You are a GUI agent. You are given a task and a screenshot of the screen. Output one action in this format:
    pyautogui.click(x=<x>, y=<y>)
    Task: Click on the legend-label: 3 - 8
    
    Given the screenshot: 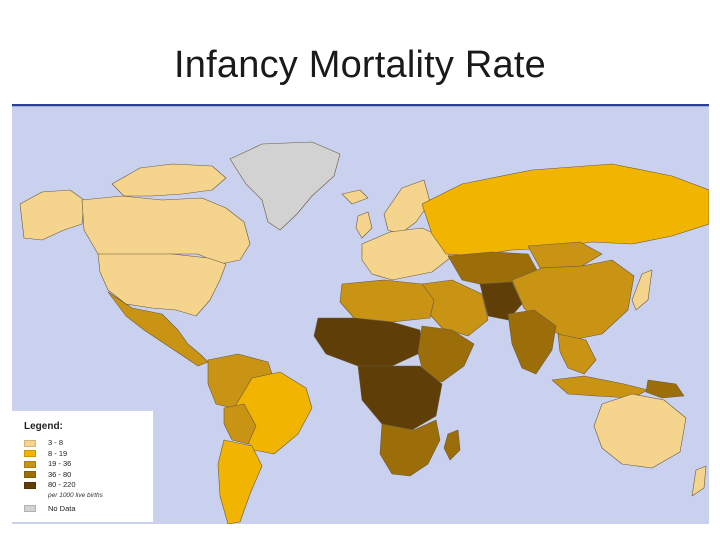 What is the action you would take?
    pyautogui.click(x=56, y=443)
    